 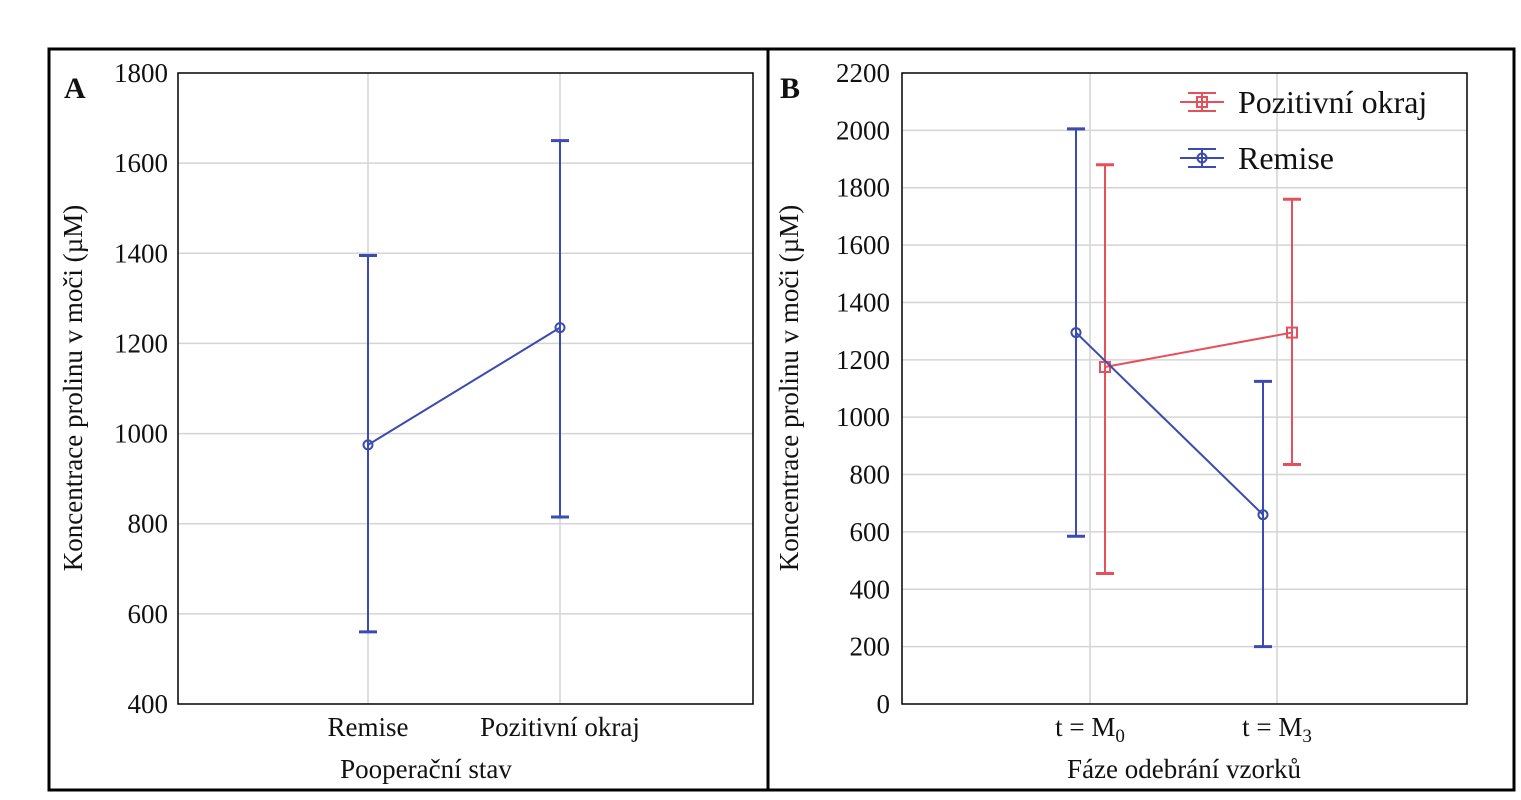 I want to click on y-tick-label: 0, so click(x=884, y=704).